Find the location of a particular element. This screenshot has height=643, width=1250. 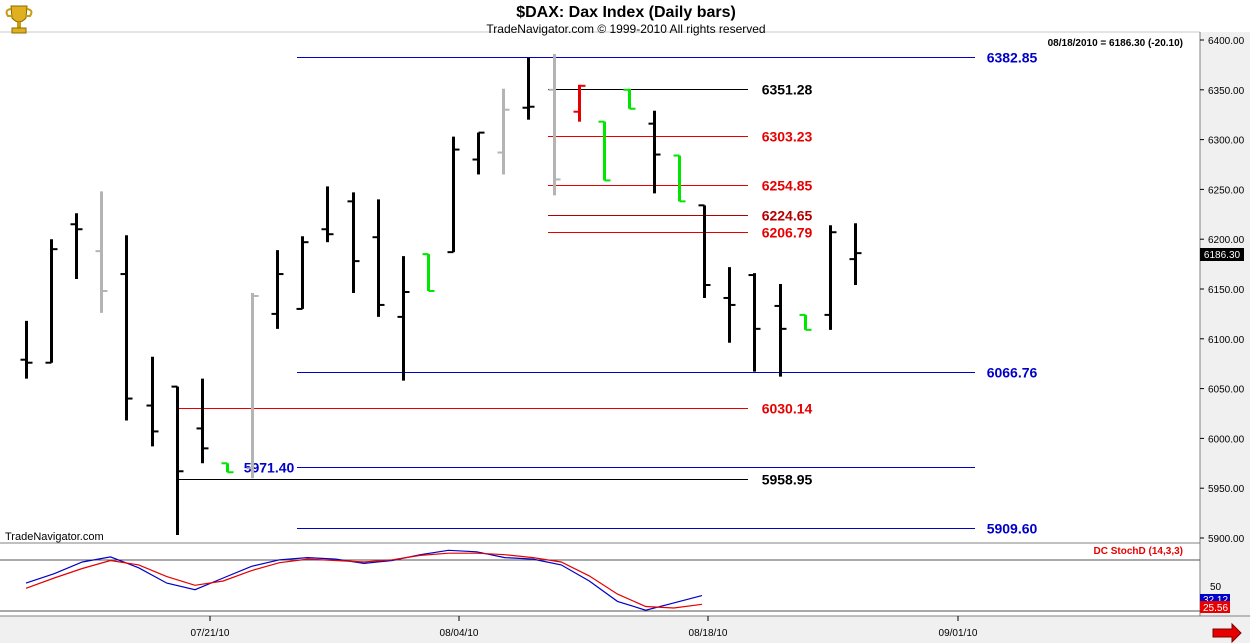

y-tick-label: 5950.00 is located at coordinates (1226, 489).